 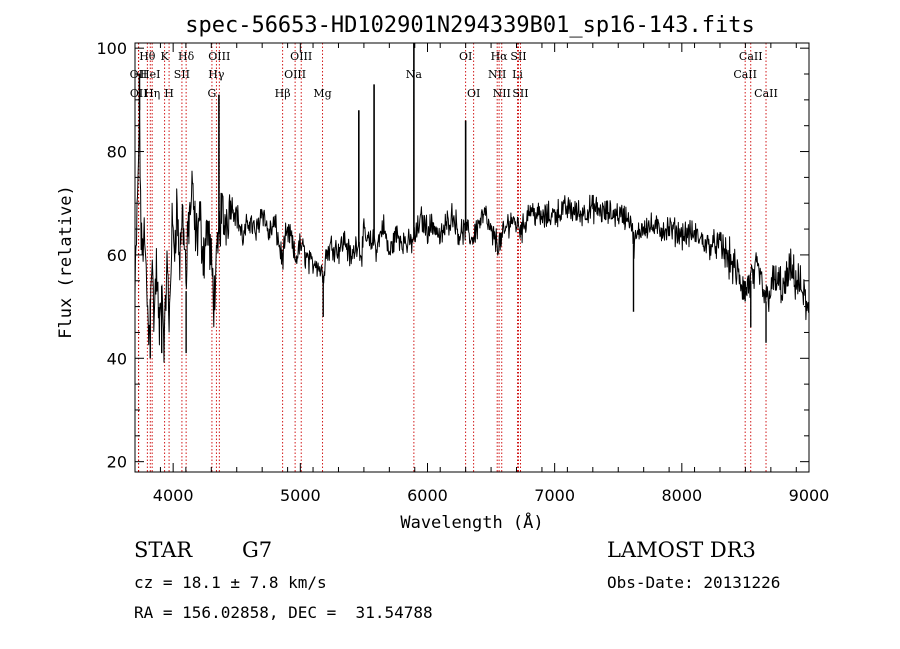 I want to click on line-label: Li, so click(x=517, y=74).